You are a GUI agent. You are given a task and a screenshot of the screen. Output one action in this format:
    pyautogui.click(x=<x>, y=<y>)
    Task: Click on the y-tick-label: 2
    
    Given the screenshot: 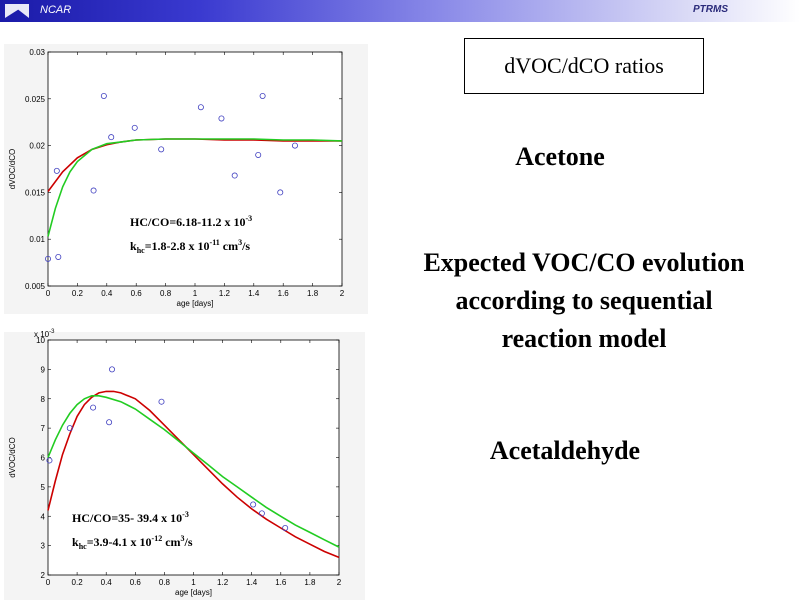 What is the action you would take?
    pyautogui.click(x=43, y=575)
    